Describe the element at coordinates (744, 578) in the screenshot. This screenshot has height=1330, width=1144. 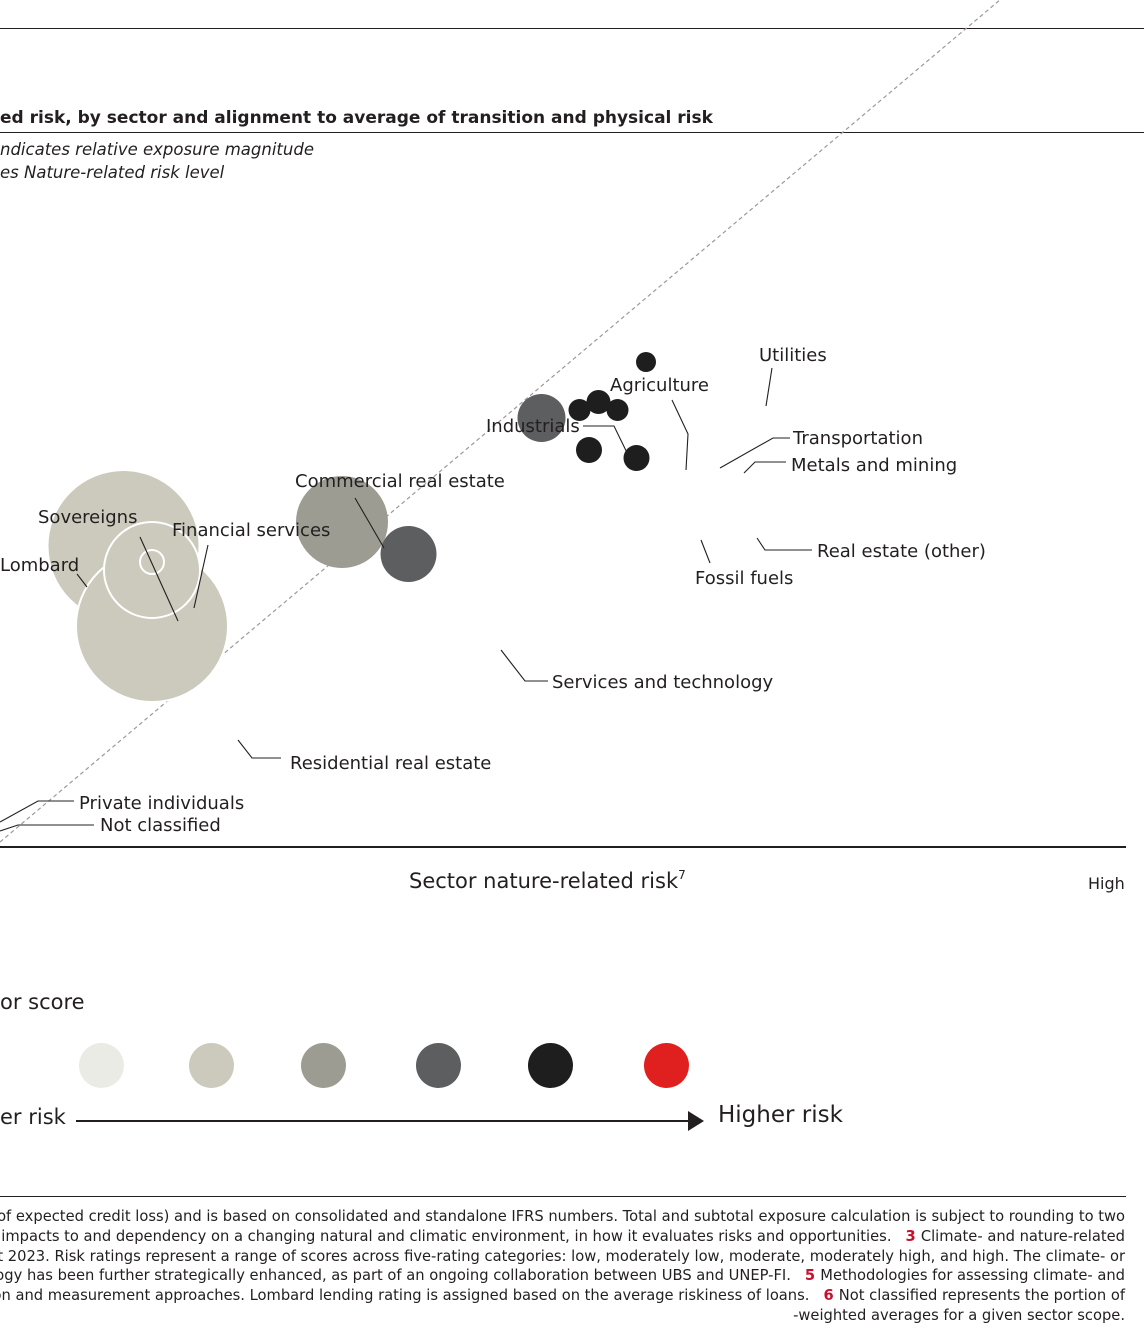
I see `label-fossil-fuels: Fossil fuels` at that location.